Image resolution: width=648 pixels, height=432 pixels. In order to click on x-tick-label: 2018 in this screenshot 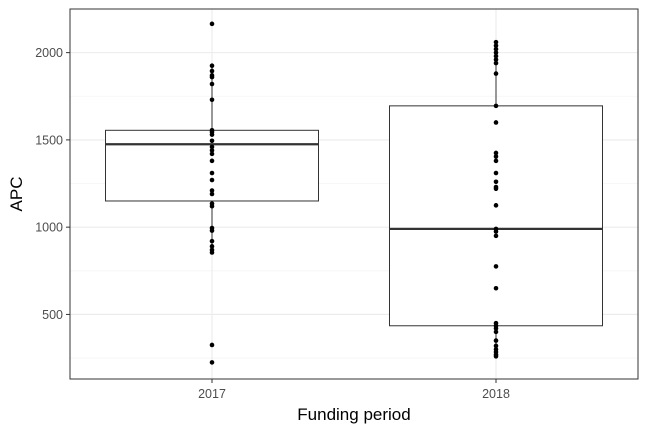, I will do `click(496, 394)`.